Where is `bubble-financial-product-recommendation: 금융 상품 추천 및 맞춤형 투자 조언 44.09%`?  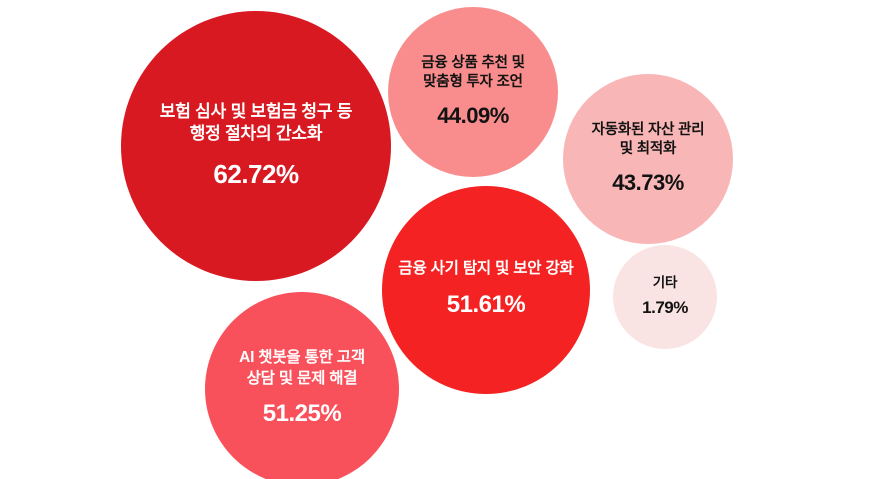 bubble-financial-product-recommendation: 금융 상품 추천 및 맞춤형 투자 조언 44.09% is located at coordinates (473, 92).